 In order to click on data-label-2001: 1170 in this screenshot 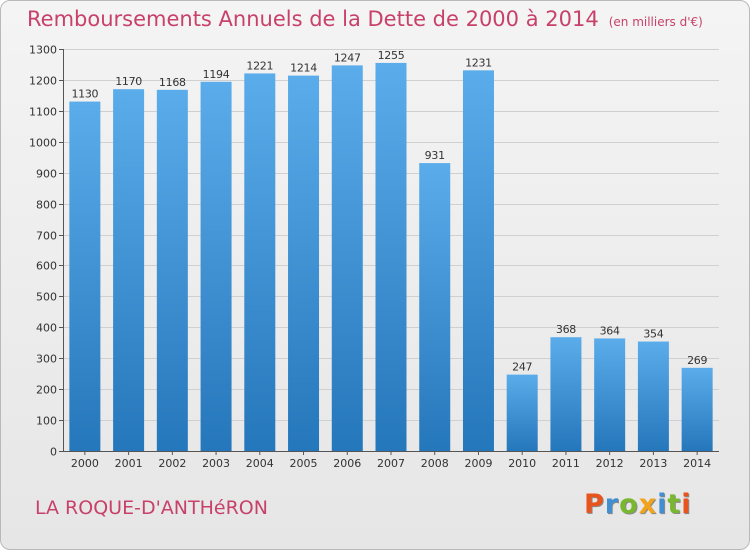, I will do `click(128, 81)`.